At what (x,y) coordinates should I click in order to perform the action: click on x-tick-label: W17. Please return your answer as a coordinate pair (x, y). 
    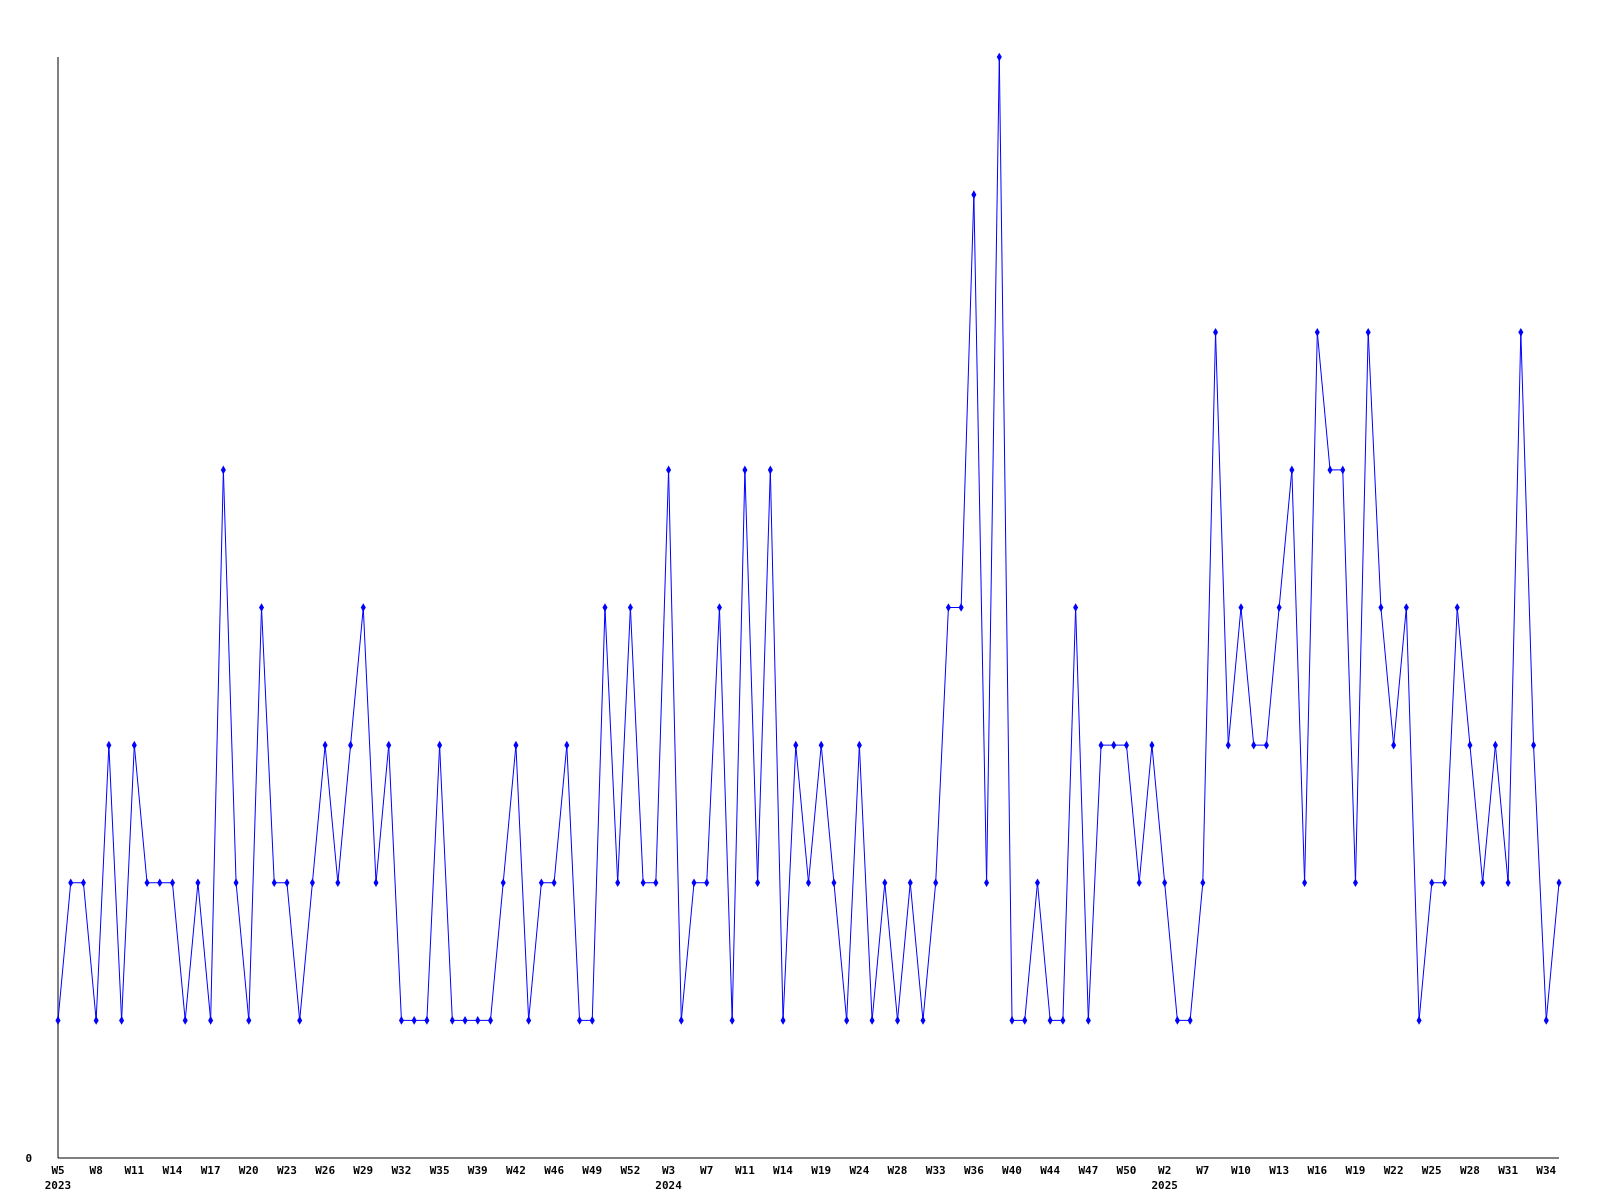
    Looking at the image, I should click on (210, 1170).